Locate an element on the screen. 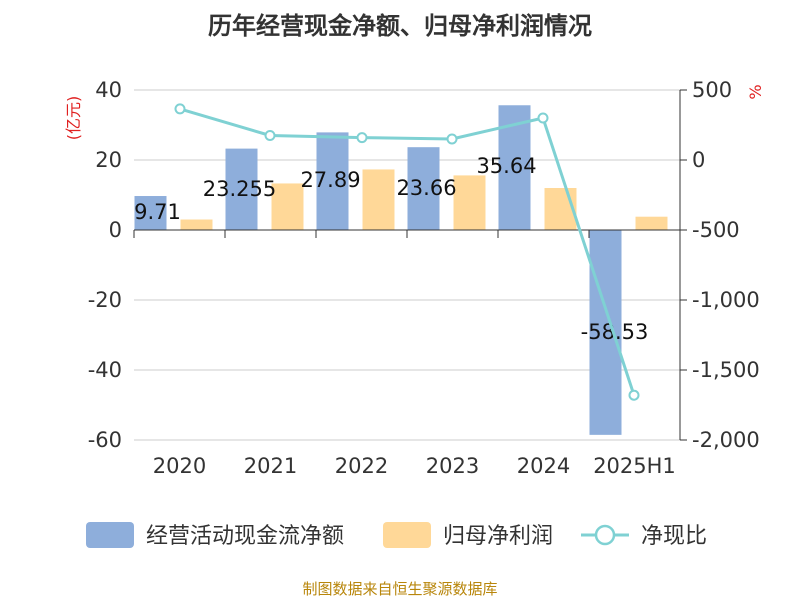 This screenshot has width=800, height=600. left-axis-title: (亿元) is located at coordinates (73, 118).